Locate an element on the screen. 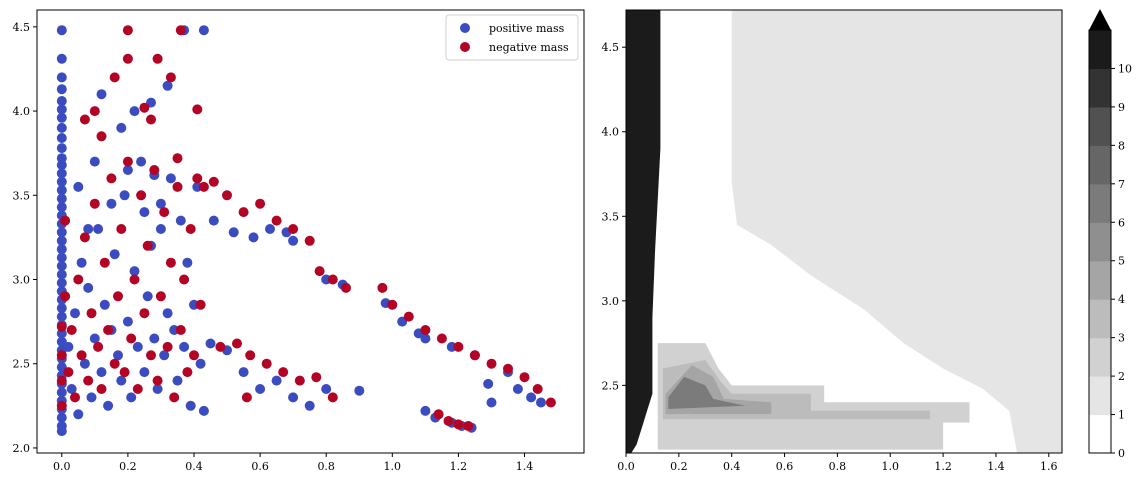 The width and height of the screenshot is (1145, 485). scatter-y-ticks: 2.0 2.5 3.0 3.5 4.0 4.5 is located at coordinates (25, 238).